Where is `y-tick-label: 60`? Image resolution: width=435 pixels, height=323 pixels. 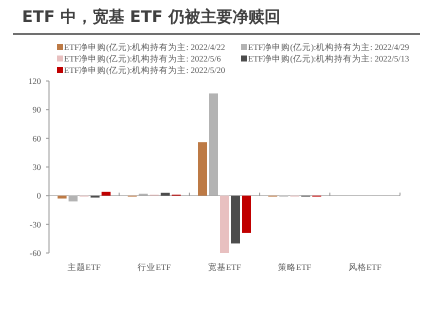
y-tick-label: 60 is located at coordinates (36, 138).